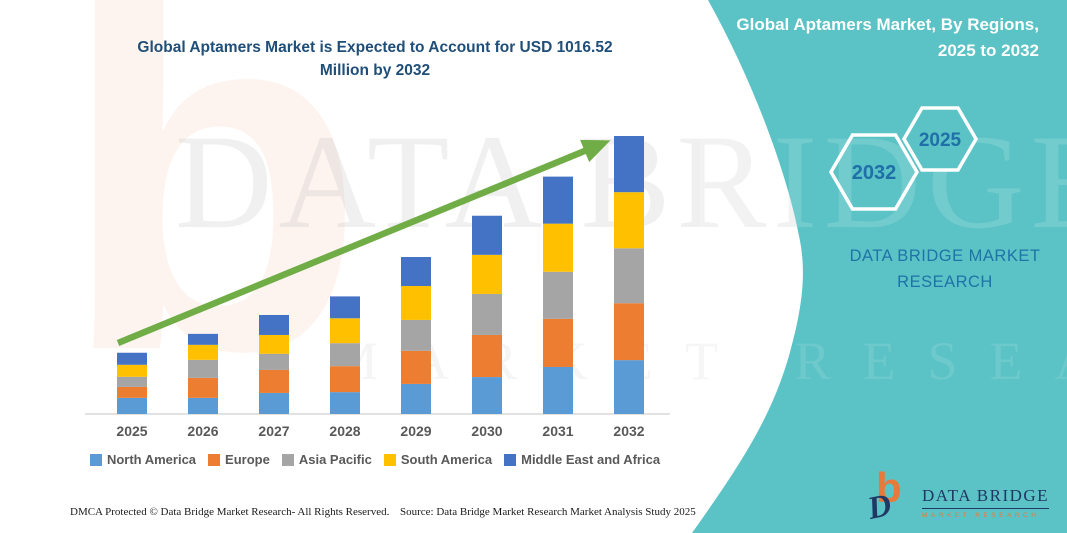  I want to click on bar-segment-2026-south-america, so click(203, 352).